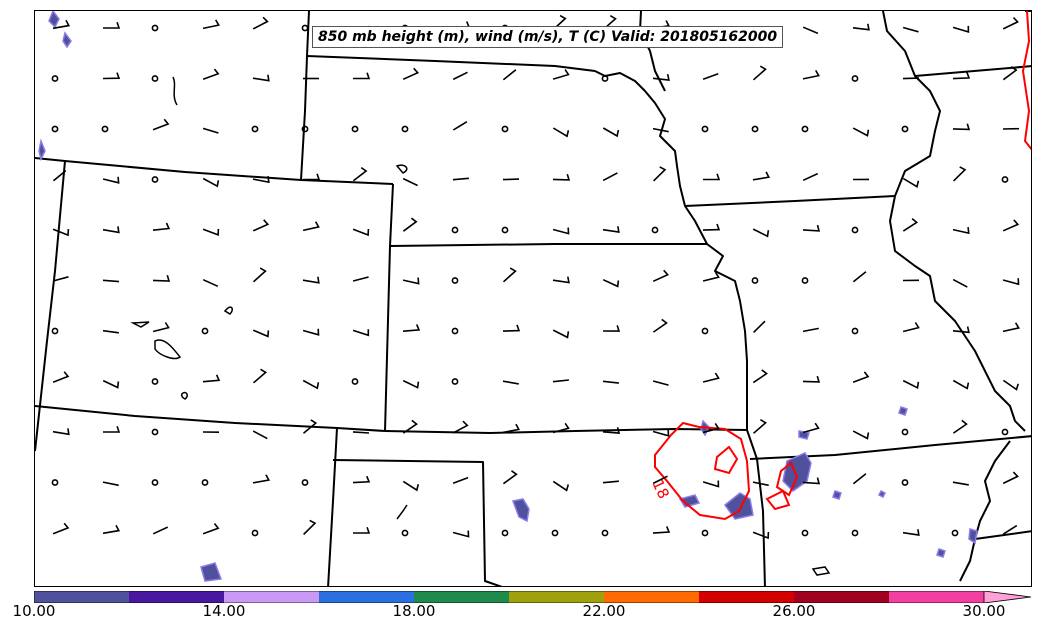 The height and width of the screenshot is (633, 1041). What do you see at coordinates (34, 611) in the screenshot?
I see `colorbar-tick-label: 10.00` at bounding box center [34, 611].